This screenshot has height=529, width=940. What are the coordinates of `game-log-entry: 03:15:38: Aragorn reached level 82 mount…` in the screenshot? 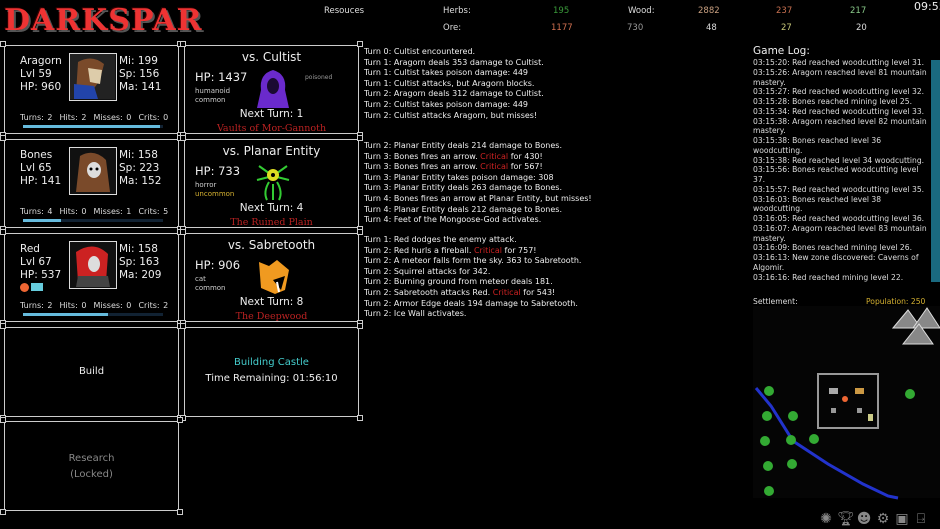 It's located at (840, 126).